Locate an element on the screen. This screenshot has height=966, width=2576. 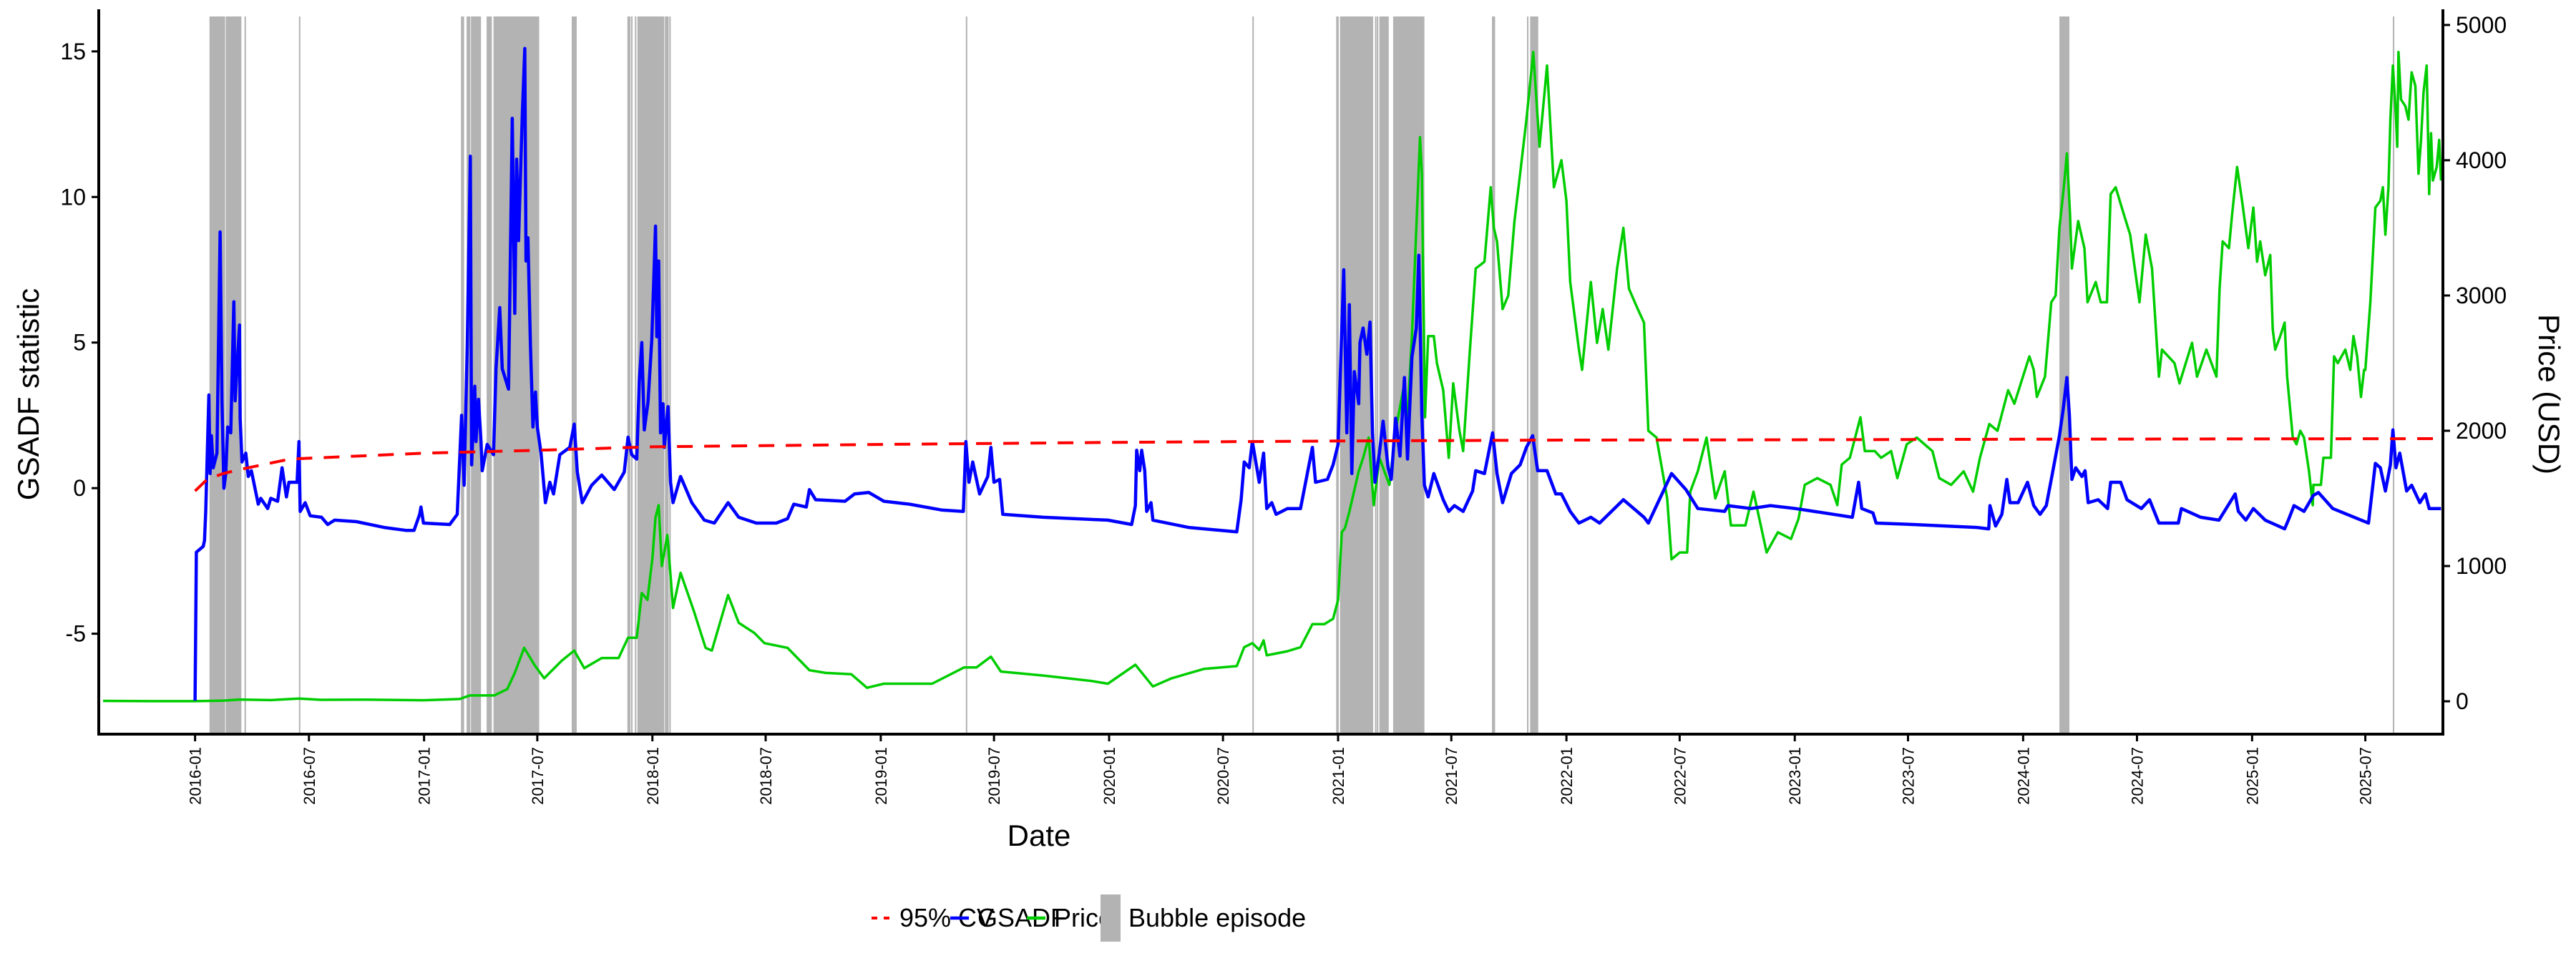
y-tick-label-right: 2000 is located at coordinates (2481, 431).